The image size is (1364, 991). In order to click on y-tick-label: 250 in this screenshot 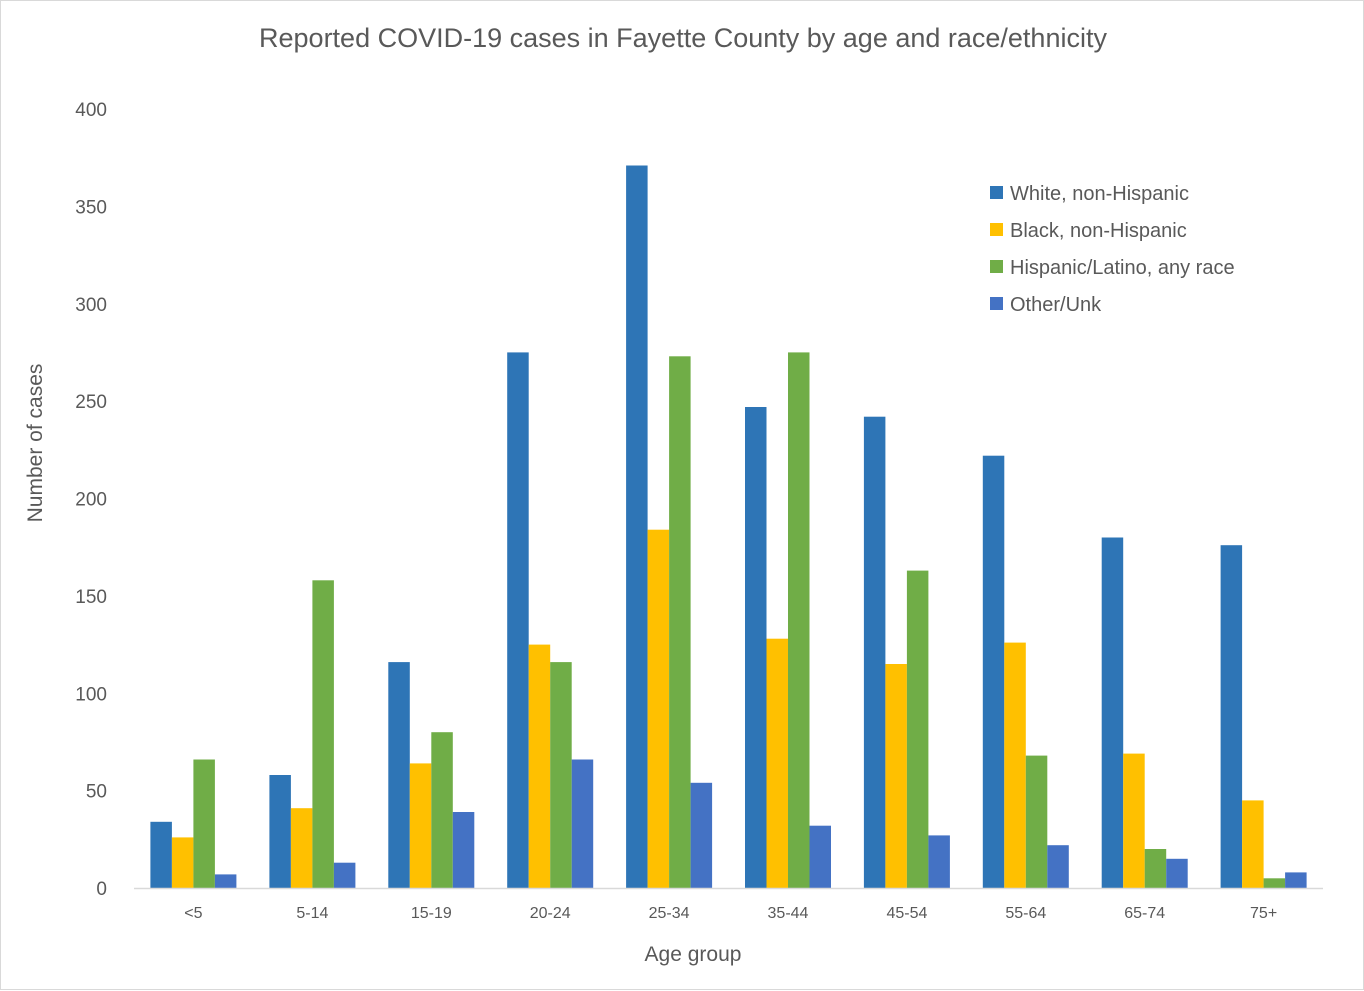, I will do `click(91, 402)`.